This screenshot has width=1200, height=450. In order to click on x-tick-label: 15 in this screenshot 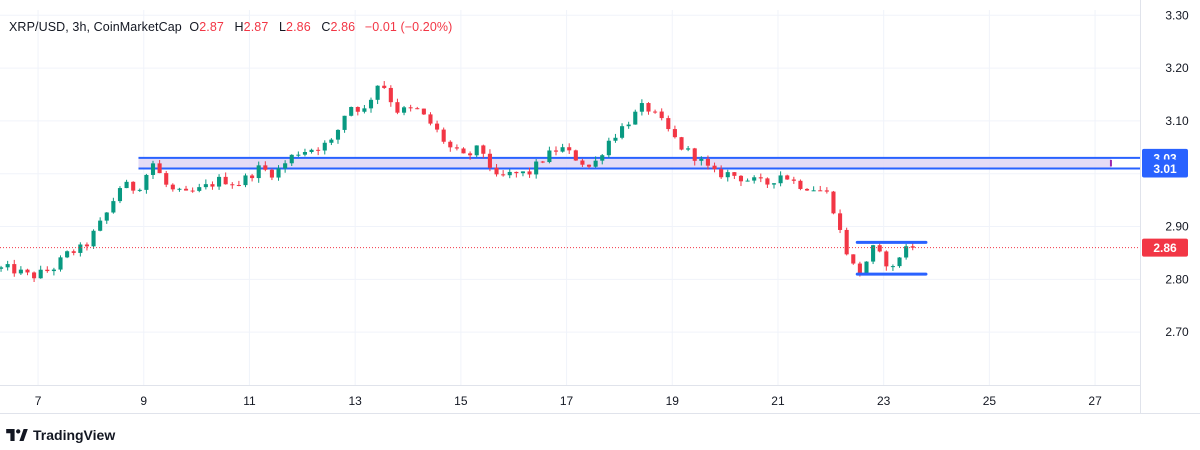, I will do `click(461, 401)`.